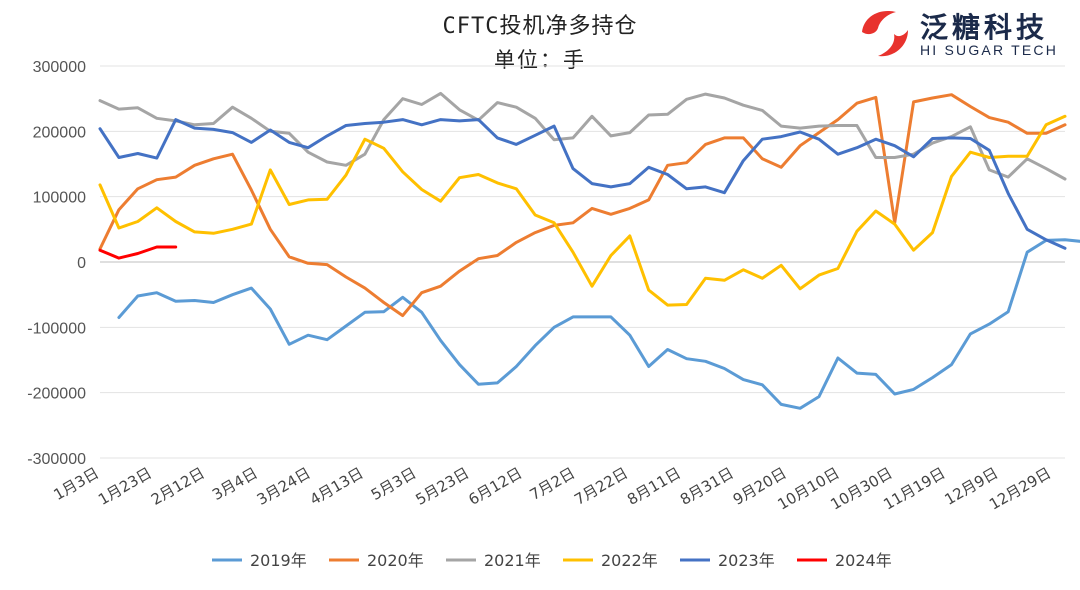 This screenshot has height=590, width=1080. I want to click on x-tick-label: 2月12日, so click(178, 486).